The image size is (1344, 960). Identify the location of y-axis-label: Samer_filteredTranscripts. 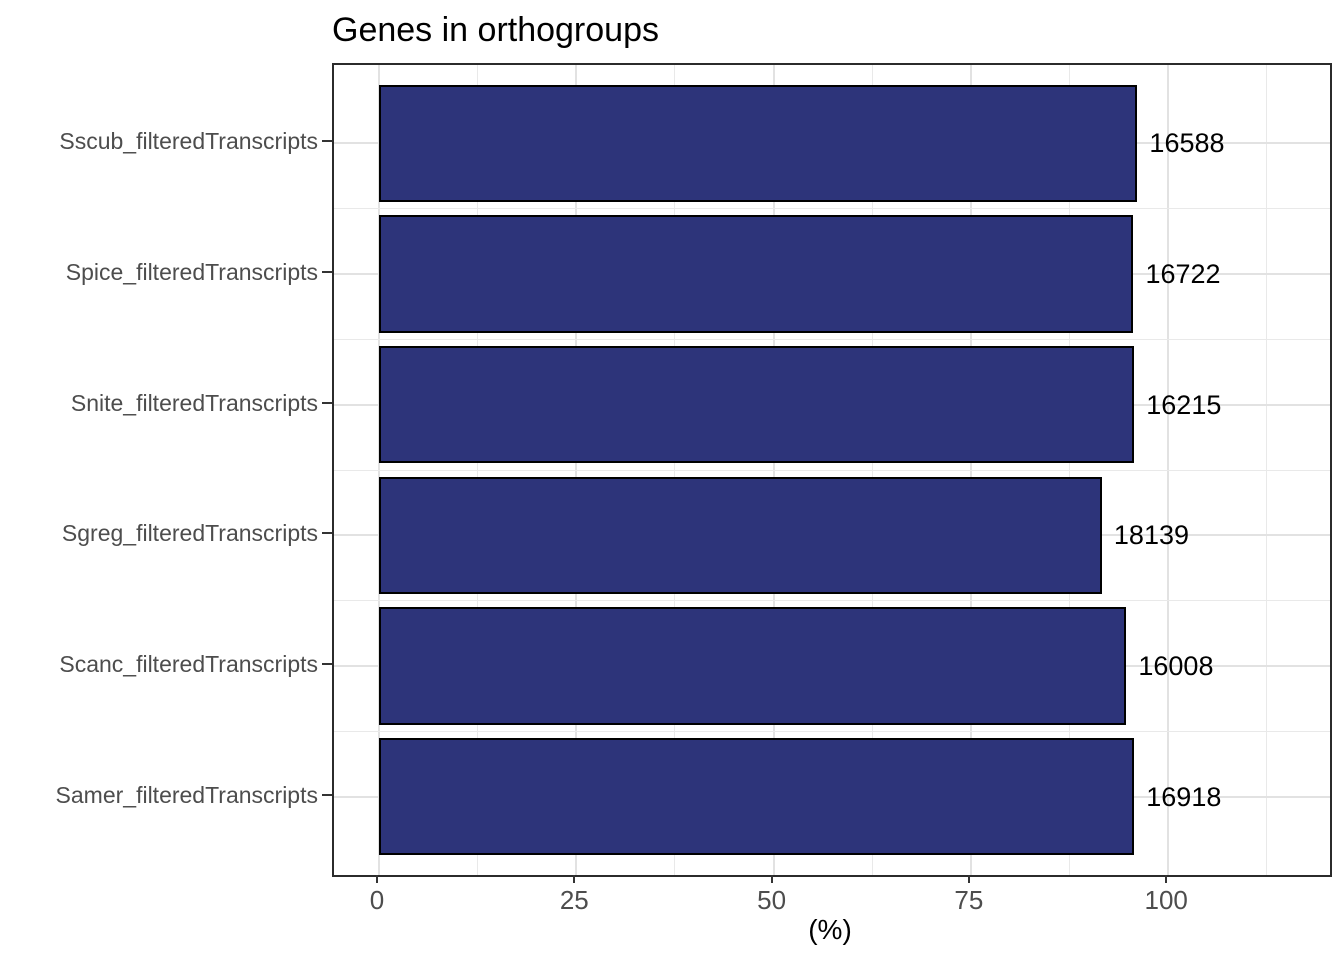
(186, 794).